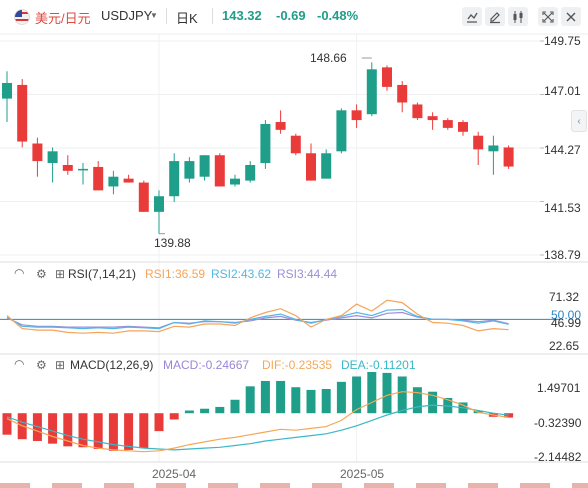 Image resolution: width=588 pixels, height=488 pixels. I want to click on pair-name-cn: 美元/日元, so click(63, 18).